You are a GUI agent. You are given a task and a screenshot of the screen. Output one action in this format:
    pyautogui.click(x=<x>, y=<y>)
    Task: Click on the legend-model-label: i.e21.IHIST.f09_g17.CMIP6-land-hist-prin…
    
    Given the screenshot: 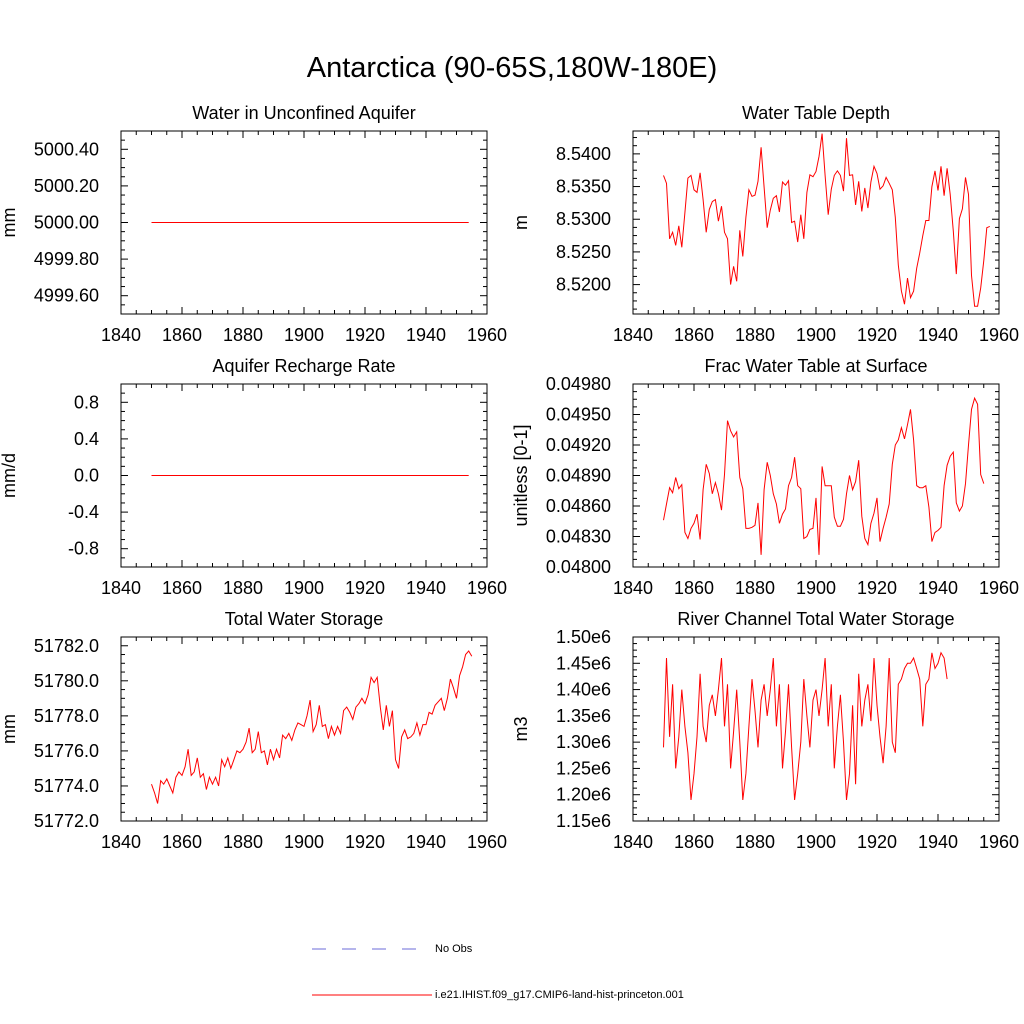 What is the action you would take?
    pyautogui.click(x=559, y=995)
    